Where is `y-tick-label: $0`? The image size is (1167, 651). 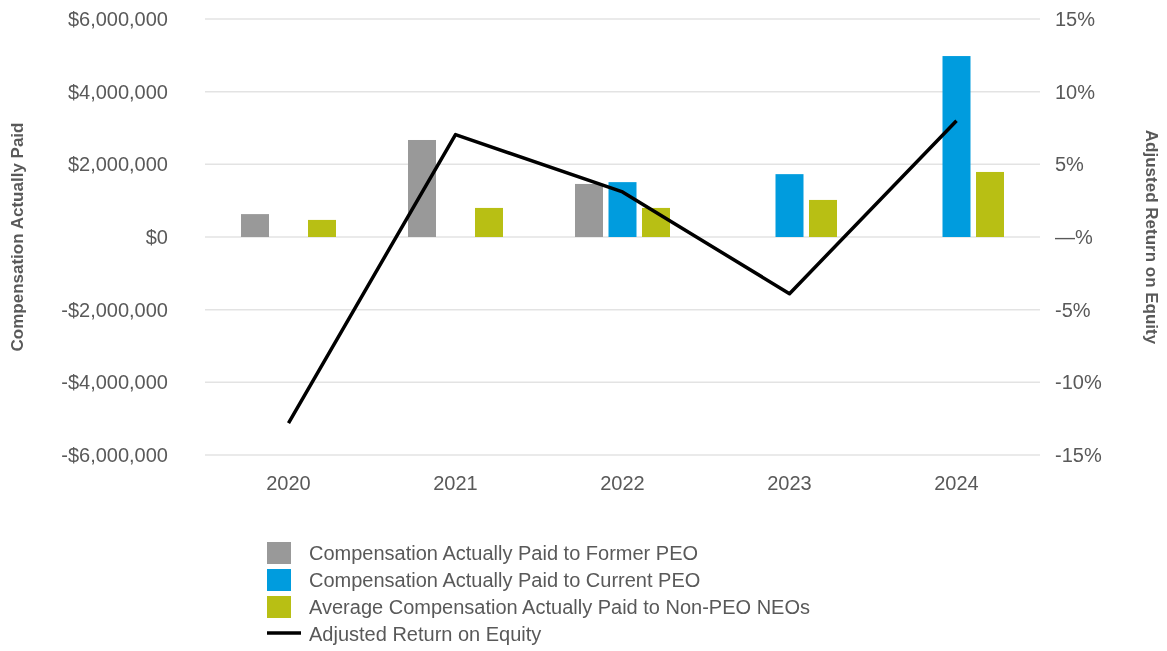 y-tick-label: $0 is located at coordinates (156, 236).